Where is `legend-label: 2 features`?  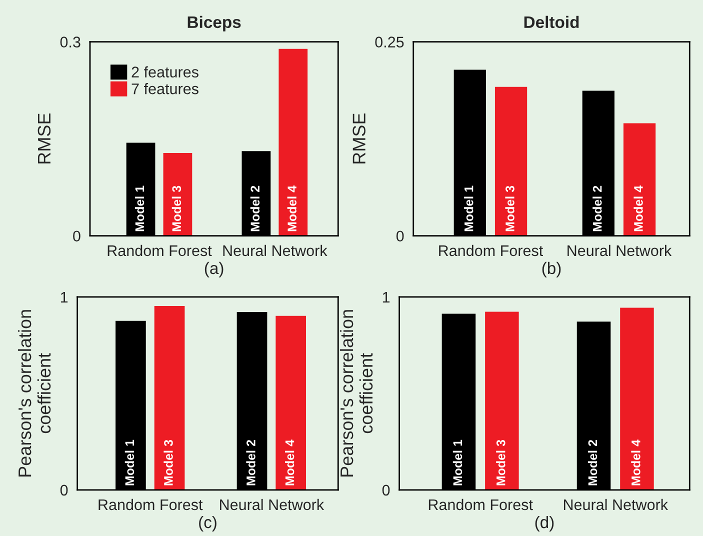 legend-label: 2 features is located at coordinates (165, 72).